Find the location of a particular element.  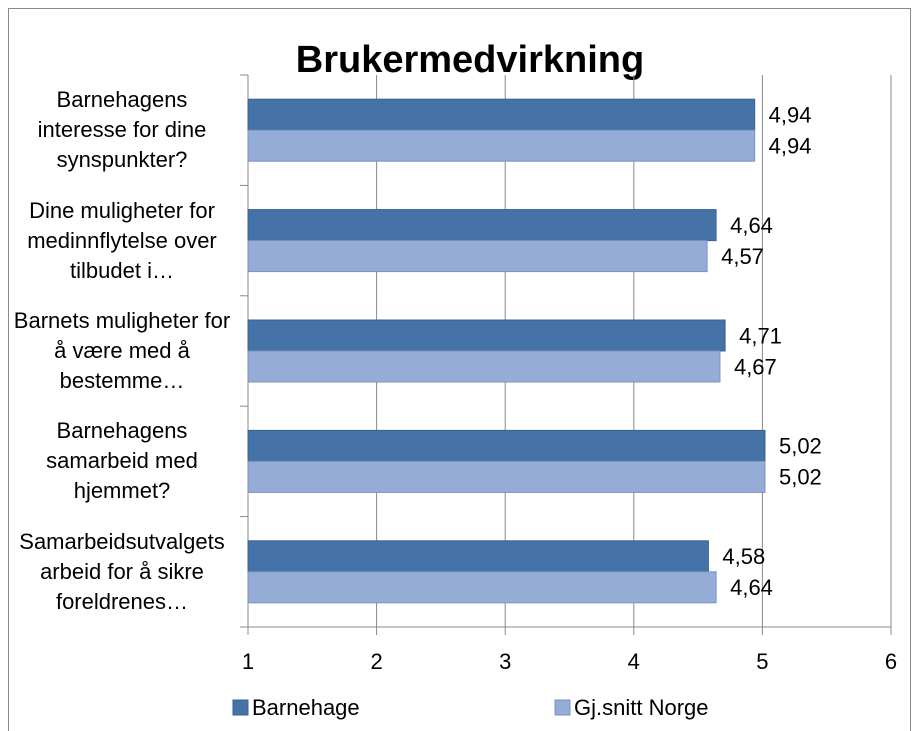

value-label: 4,58 is located at coordinates (743, 556).